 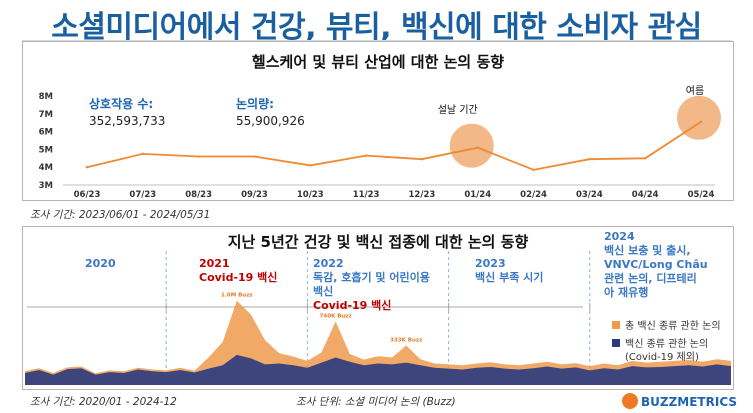 I want to click on stat-interactions-label: 상호작용 수:, so click(x=121, y=104).